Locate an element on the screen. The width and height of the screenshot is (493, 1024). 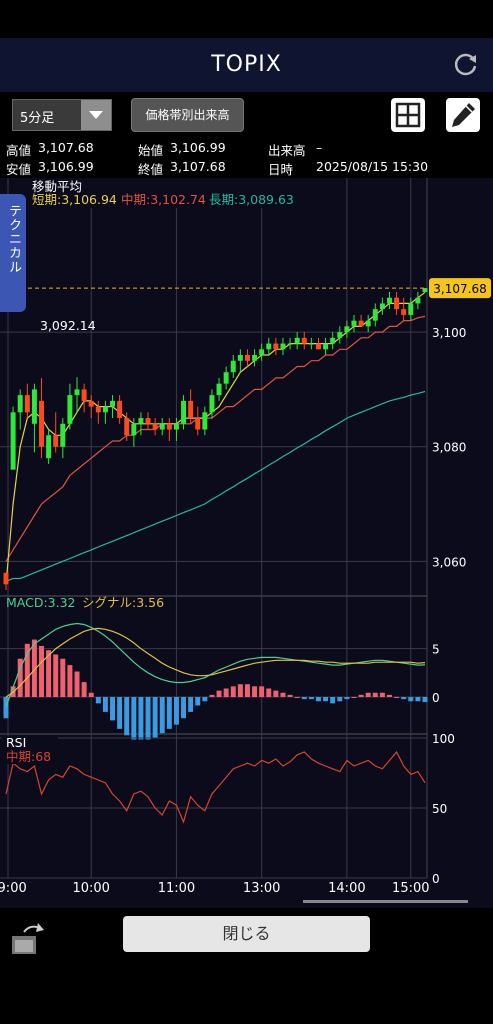
low-value: 3,106.99 is located at coordinates (66, 166).